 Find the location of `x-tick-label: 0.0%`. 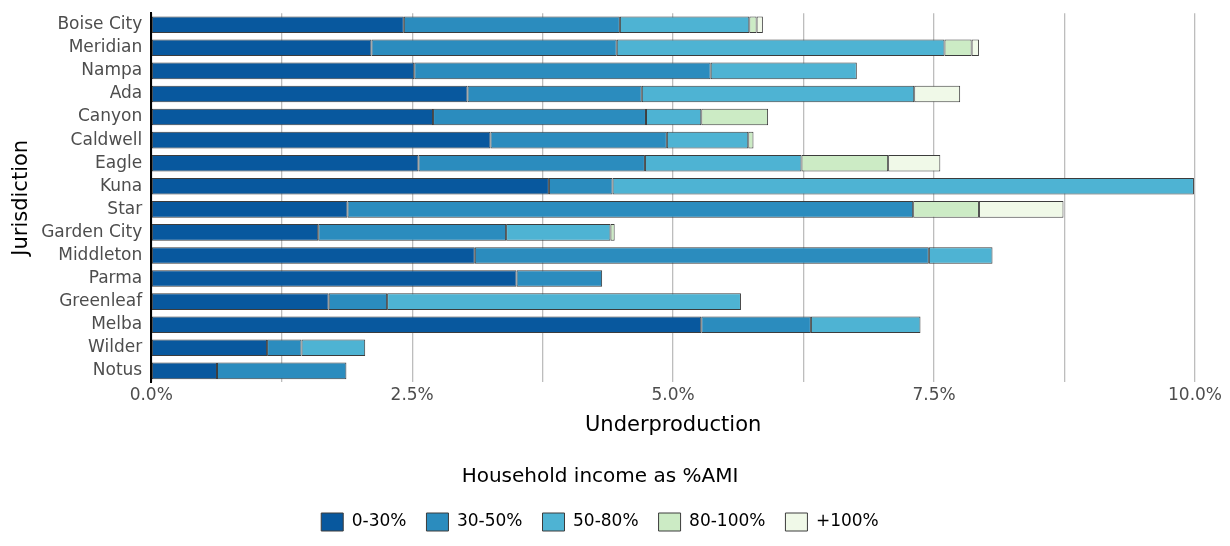

x-tick-label: 0.0% is located at coordinates (151, 394).